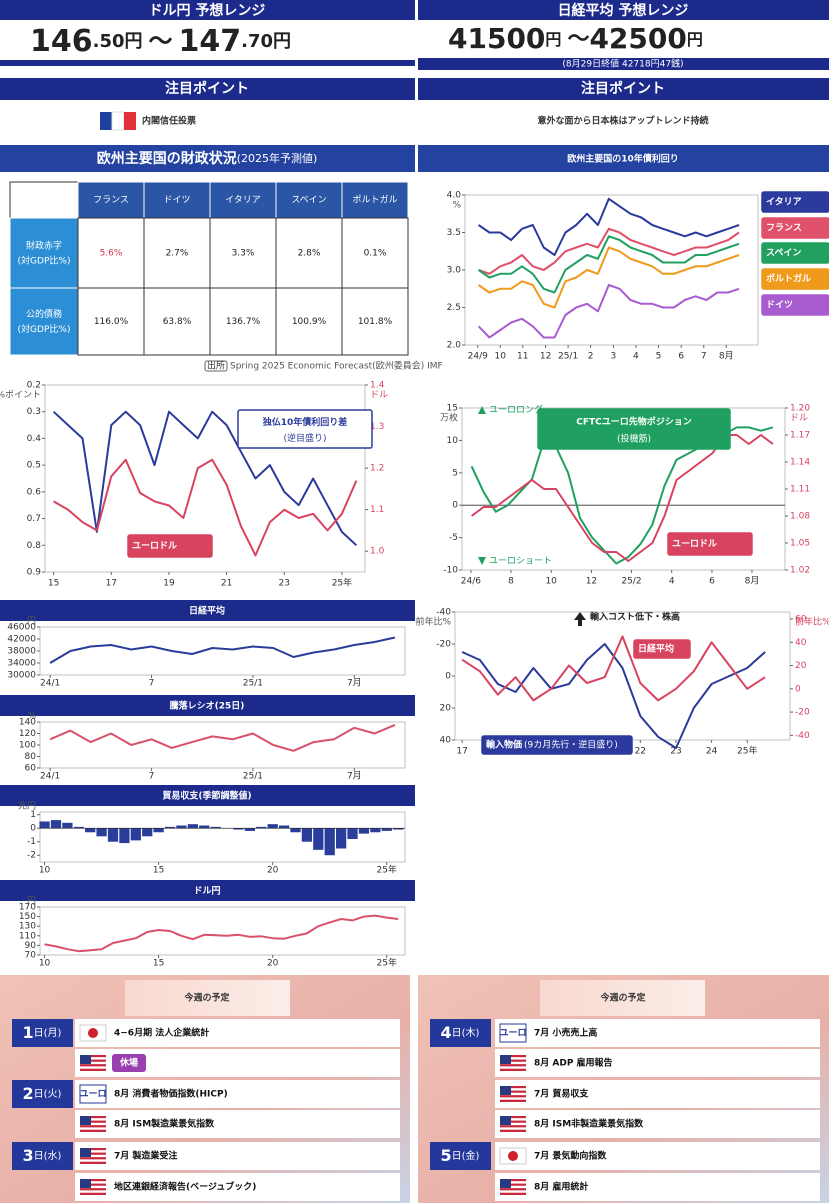  What do you see at coordinates (454, 271) in the screenshot?
I see `y-tick-label: 3.0` at bounding box center [454, 271].